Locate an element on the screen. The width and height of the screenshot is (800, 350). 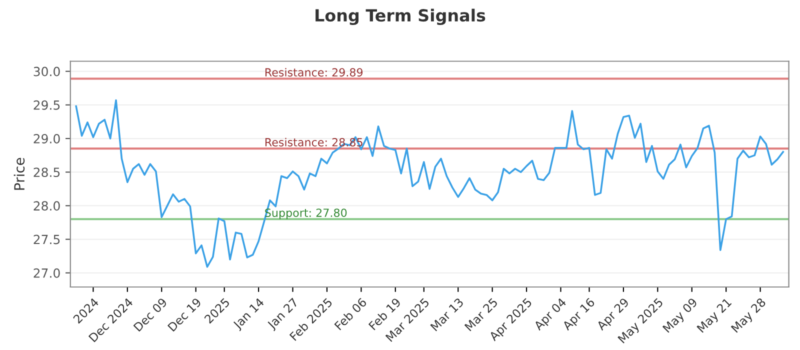
x-tick-label: Mar 13 is located at coordinates (447, 315).